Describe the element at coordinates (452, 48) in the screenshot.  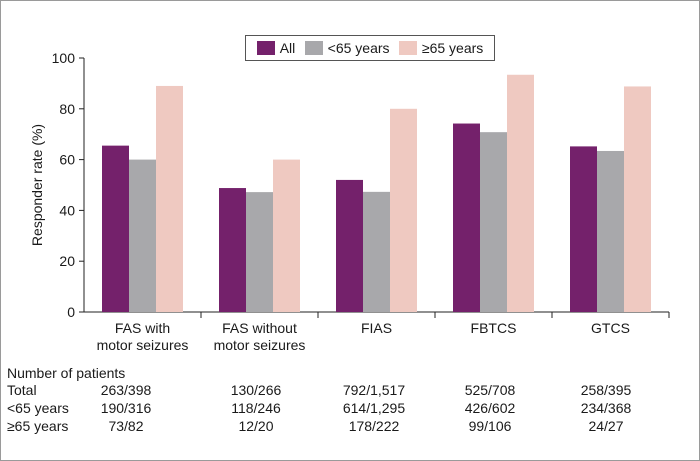
I see `legend-label-65-plus: ≥65 years` at that location.